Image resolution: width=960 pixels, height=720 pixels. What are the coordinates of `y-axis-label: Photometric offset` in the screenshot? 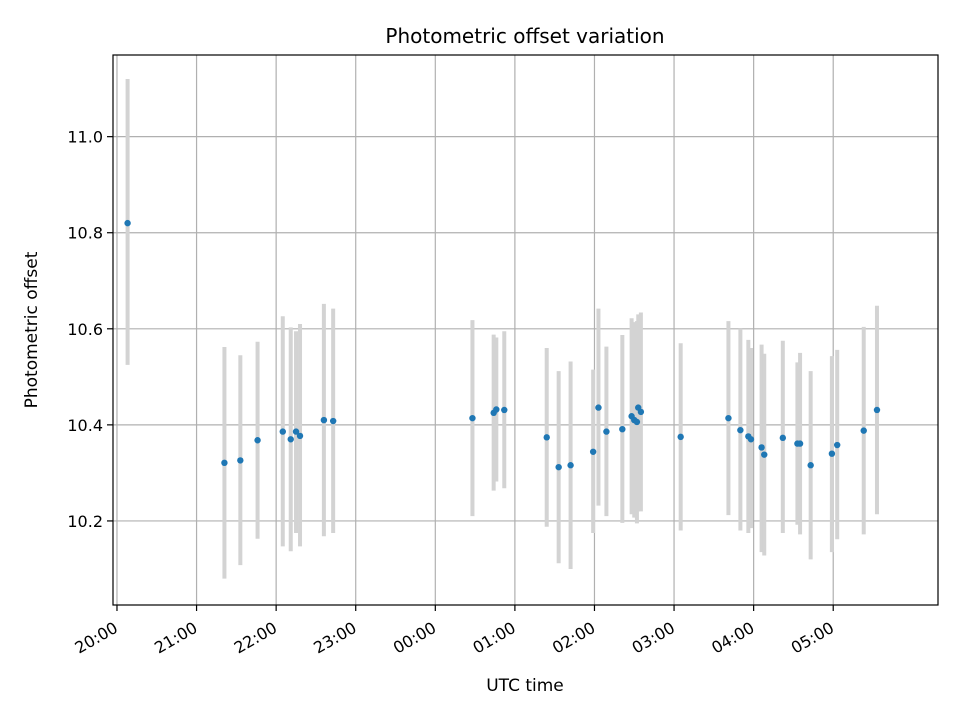 It's located at (32, 329).